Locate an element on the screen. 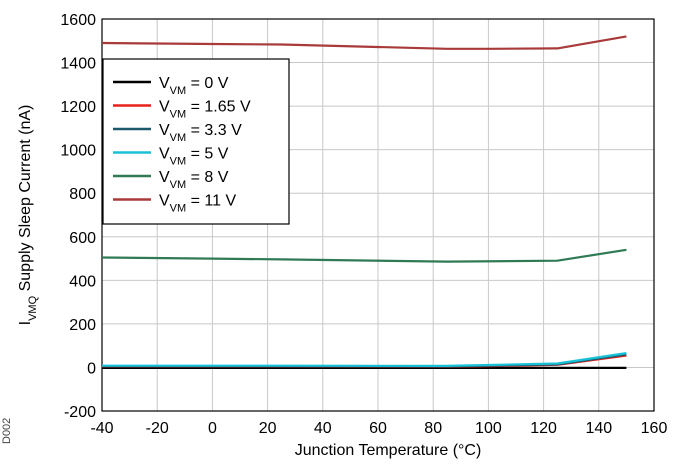 This screenshot has width=683, height=466. legend-entry: VVM = 11 V is located at coordinates (197, 204).